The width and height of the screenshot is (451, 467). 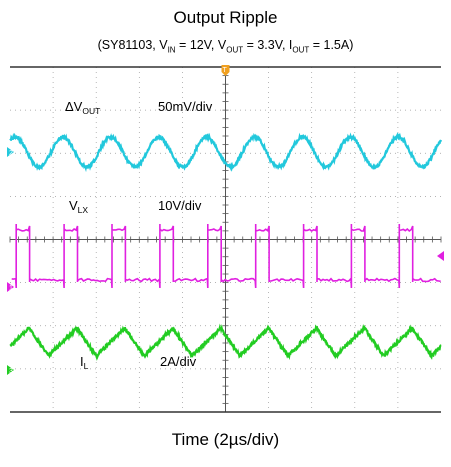 What do you see at coordinates (78, 206) in the screenshot?
I see `label-vlx: VLX` at bounding box center [78, 206].